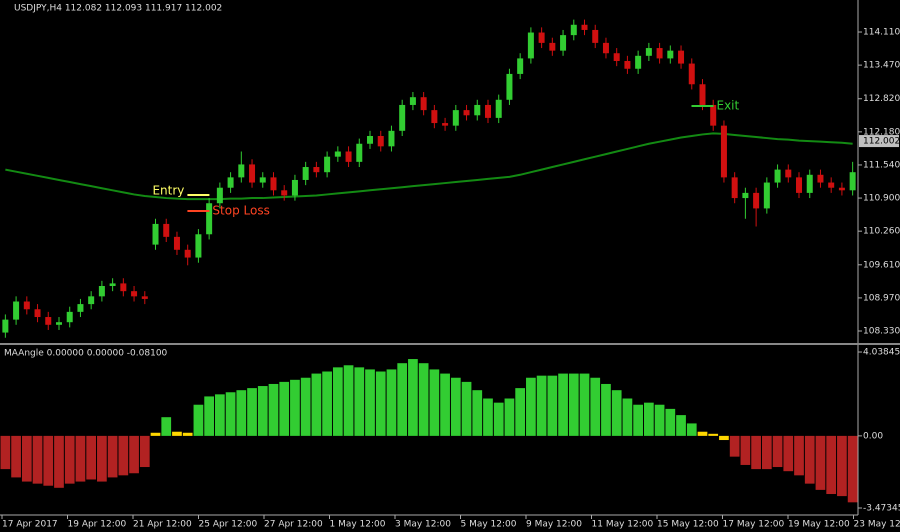 This screenshot has height=532, width=900. What do you see at coordinates (881, 66) in the screenshot?
I see `y-tick-label: 113.470` at bounding box center [881, 66].